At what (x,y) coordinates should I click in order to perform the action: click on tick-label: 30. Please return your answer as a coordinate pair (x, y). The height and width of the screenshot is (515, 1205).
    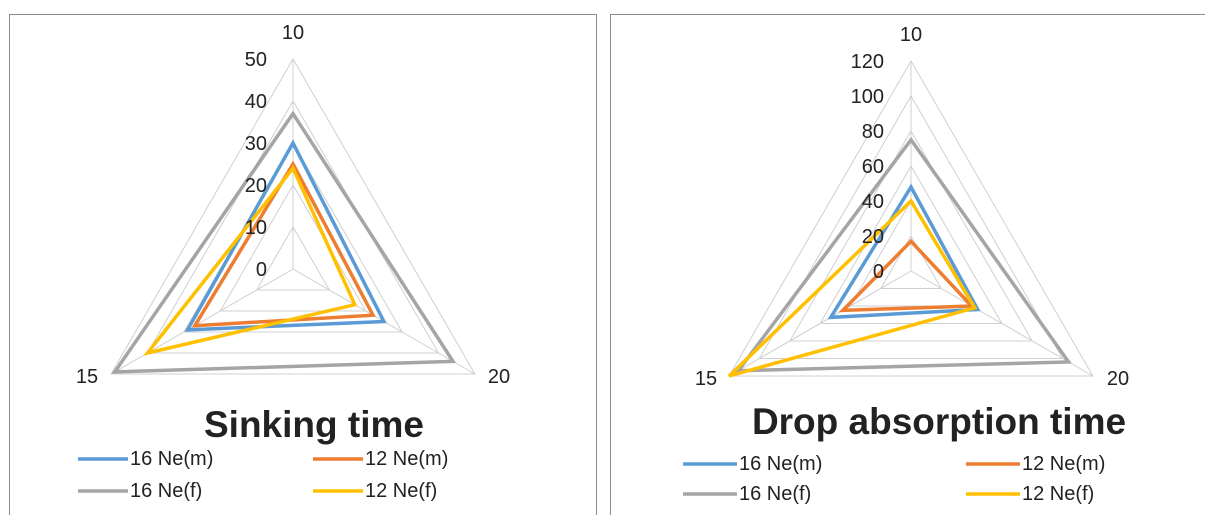
    Looking at the image, I should click on (256, 144).